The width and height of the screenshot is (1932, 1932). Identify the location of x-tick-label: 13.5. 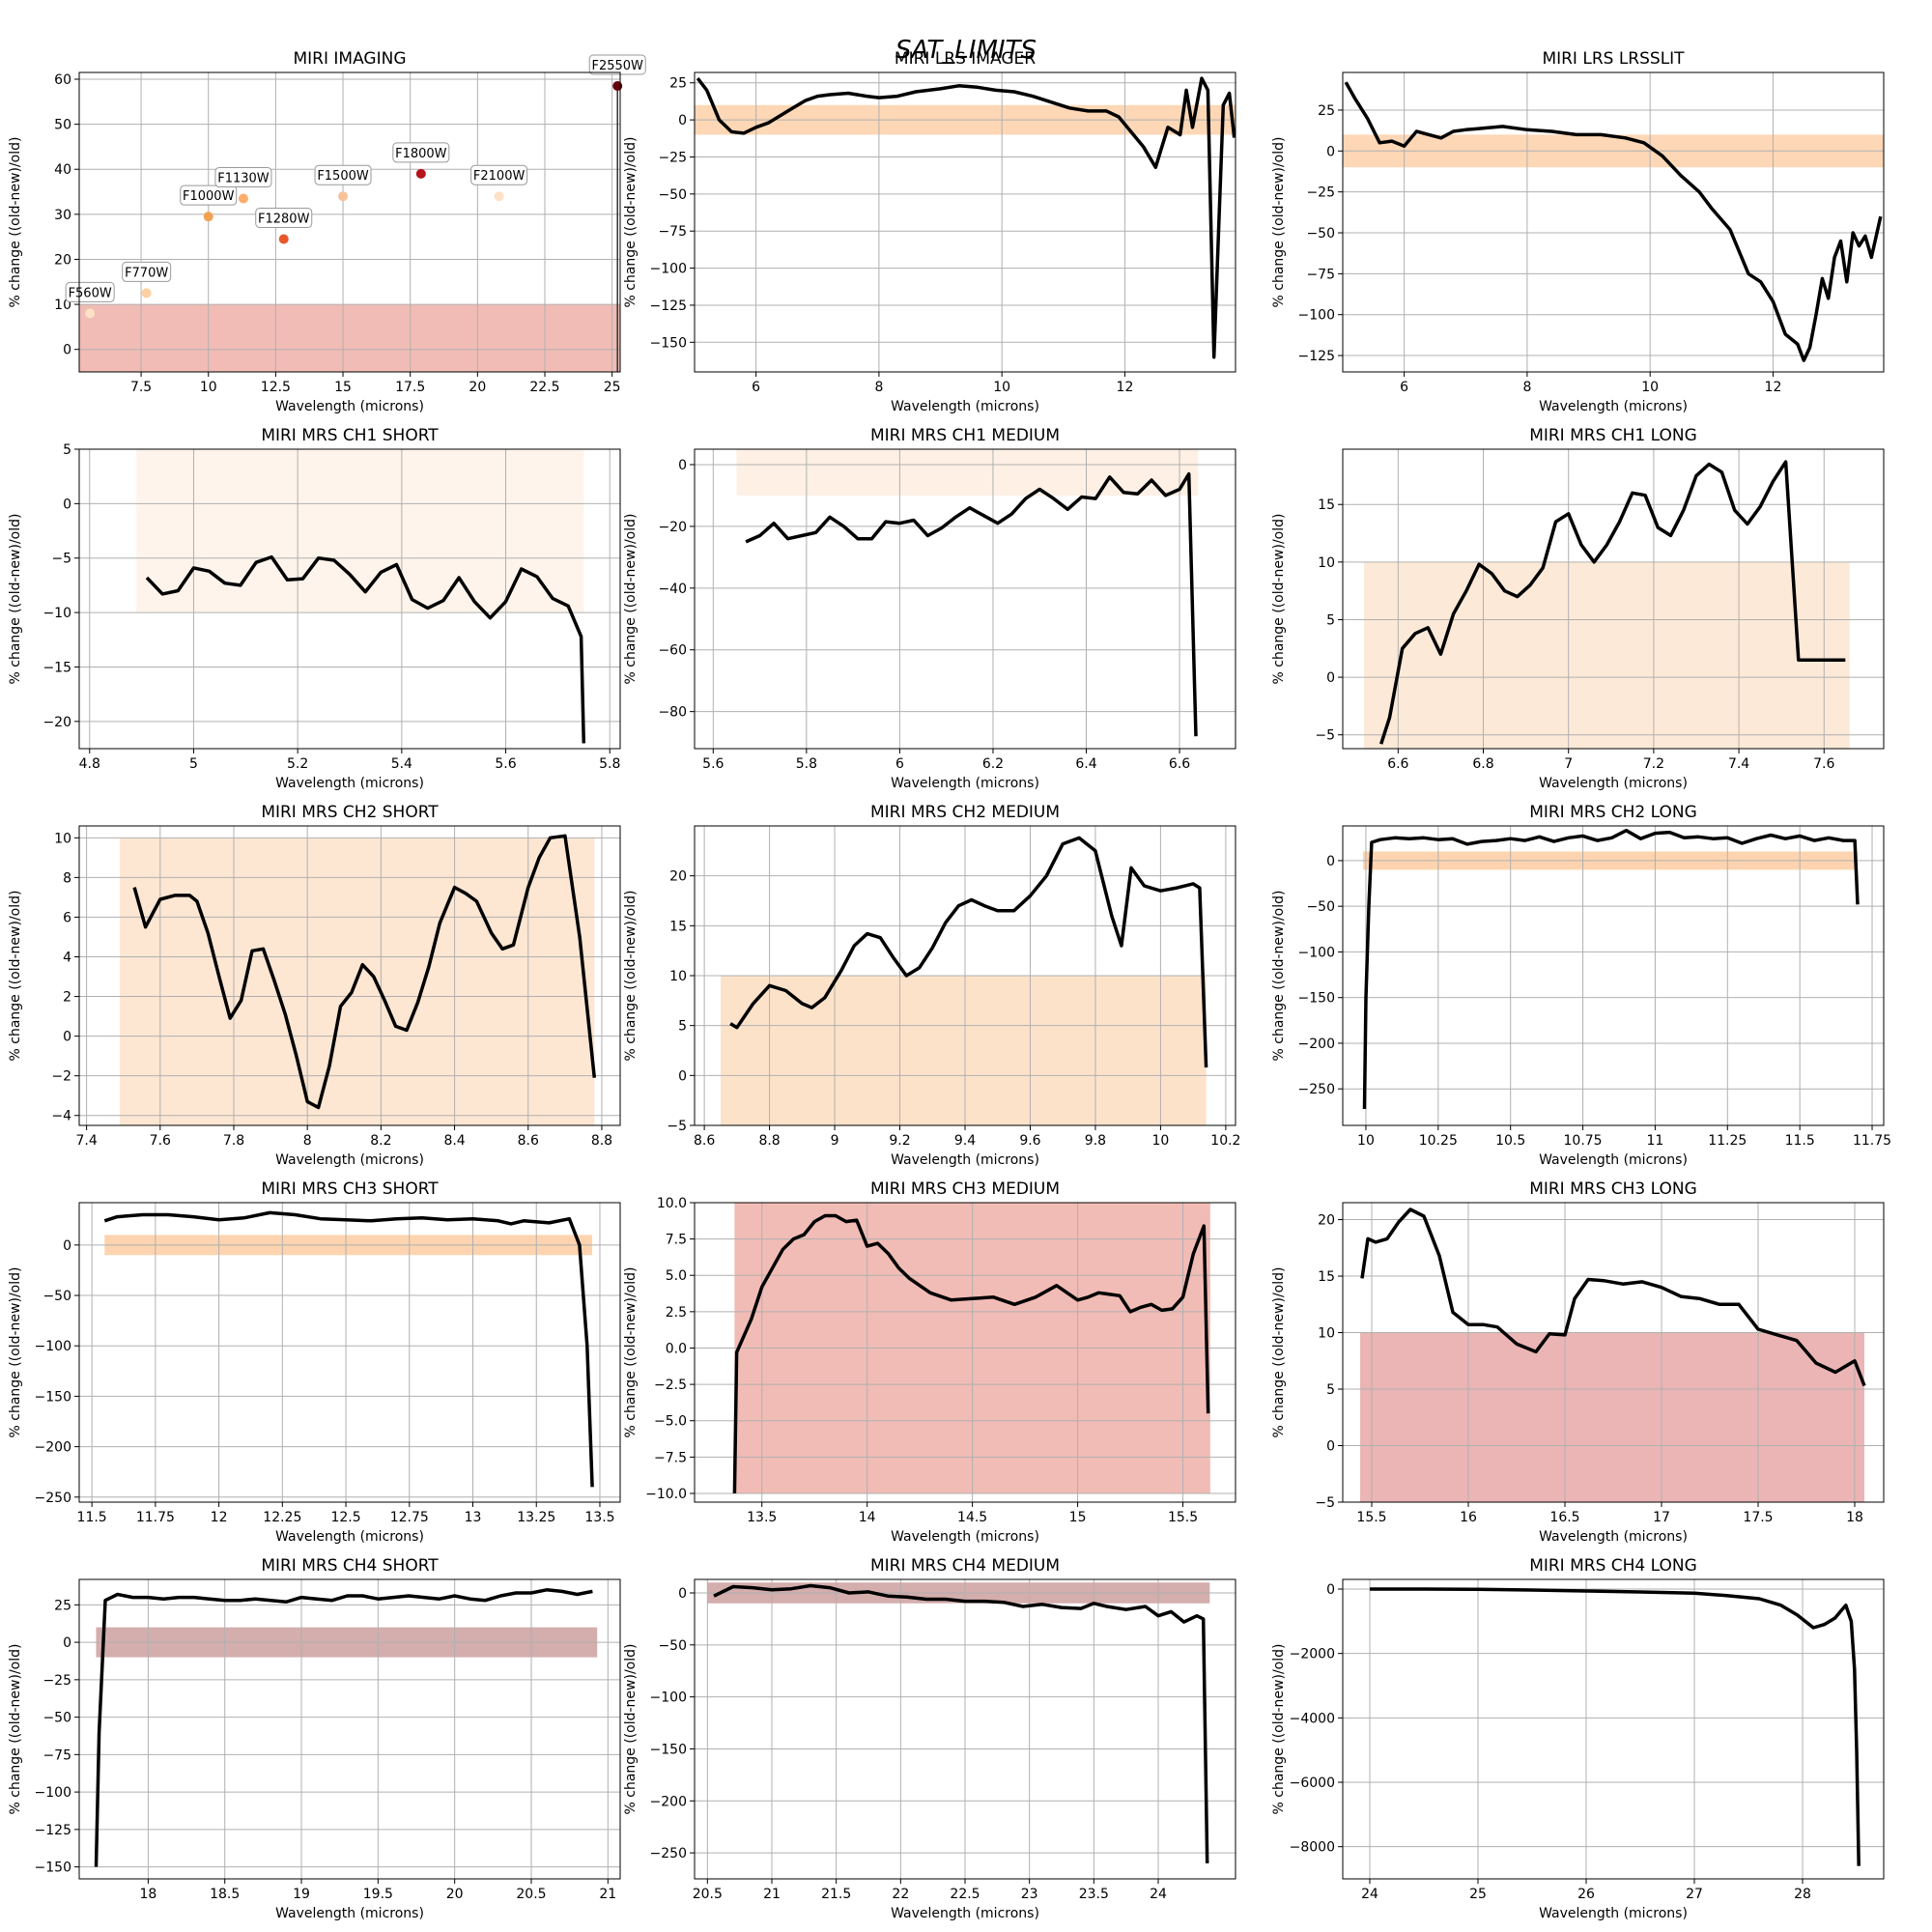
(599, 1517).